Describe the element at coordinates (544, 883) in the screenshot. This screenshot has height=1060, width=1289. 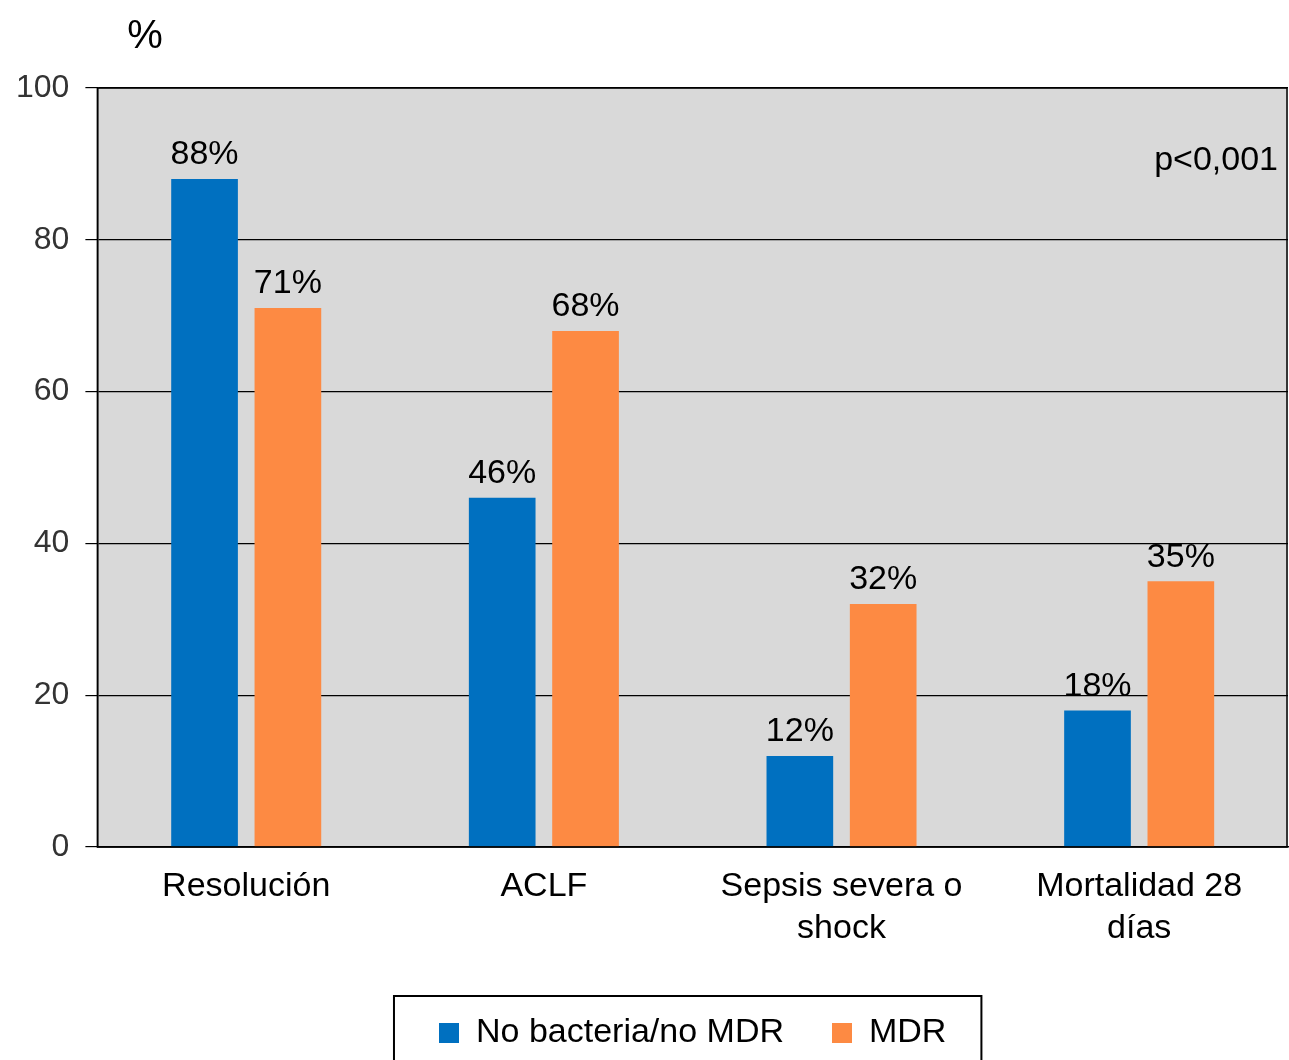
I see `x-tick-label: ACLF` at that location.